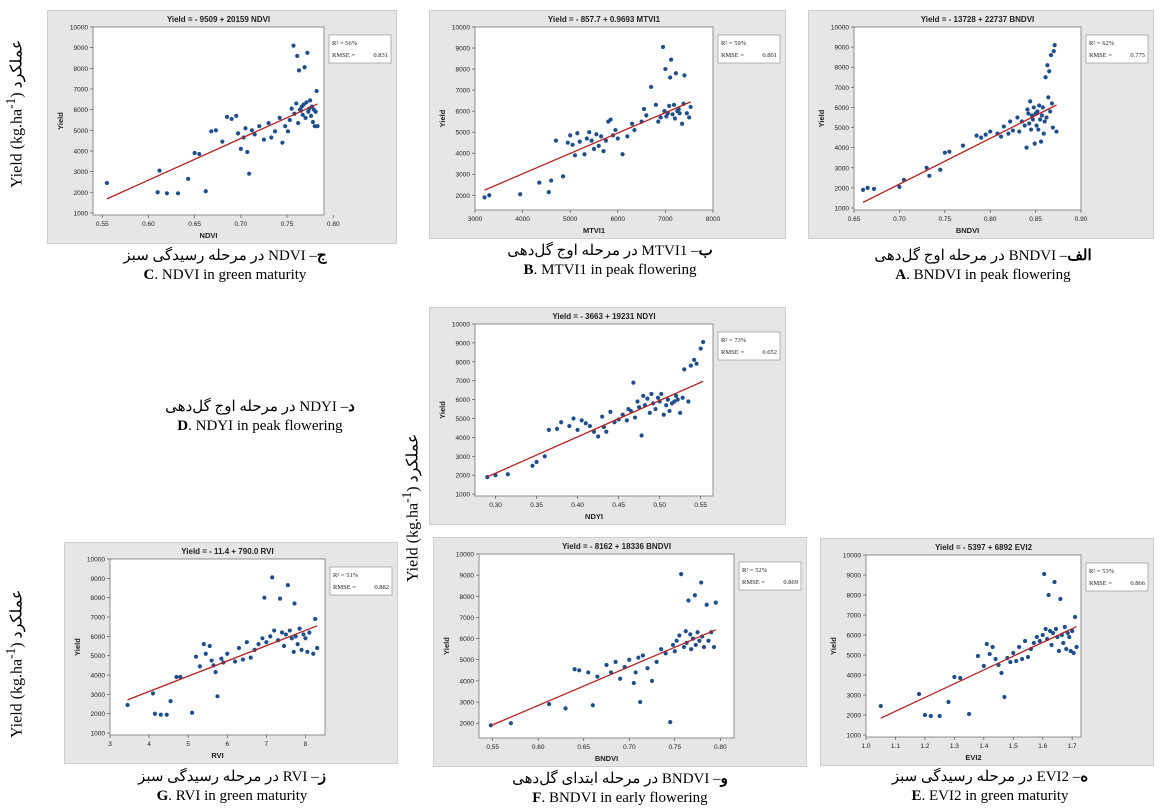 The height and width of the screenshot is (809, 1164). What do you see at coordinates (81, 131) in the screenshot?
I see `y-tick-label: 5000` at bounding box center [81, 131].